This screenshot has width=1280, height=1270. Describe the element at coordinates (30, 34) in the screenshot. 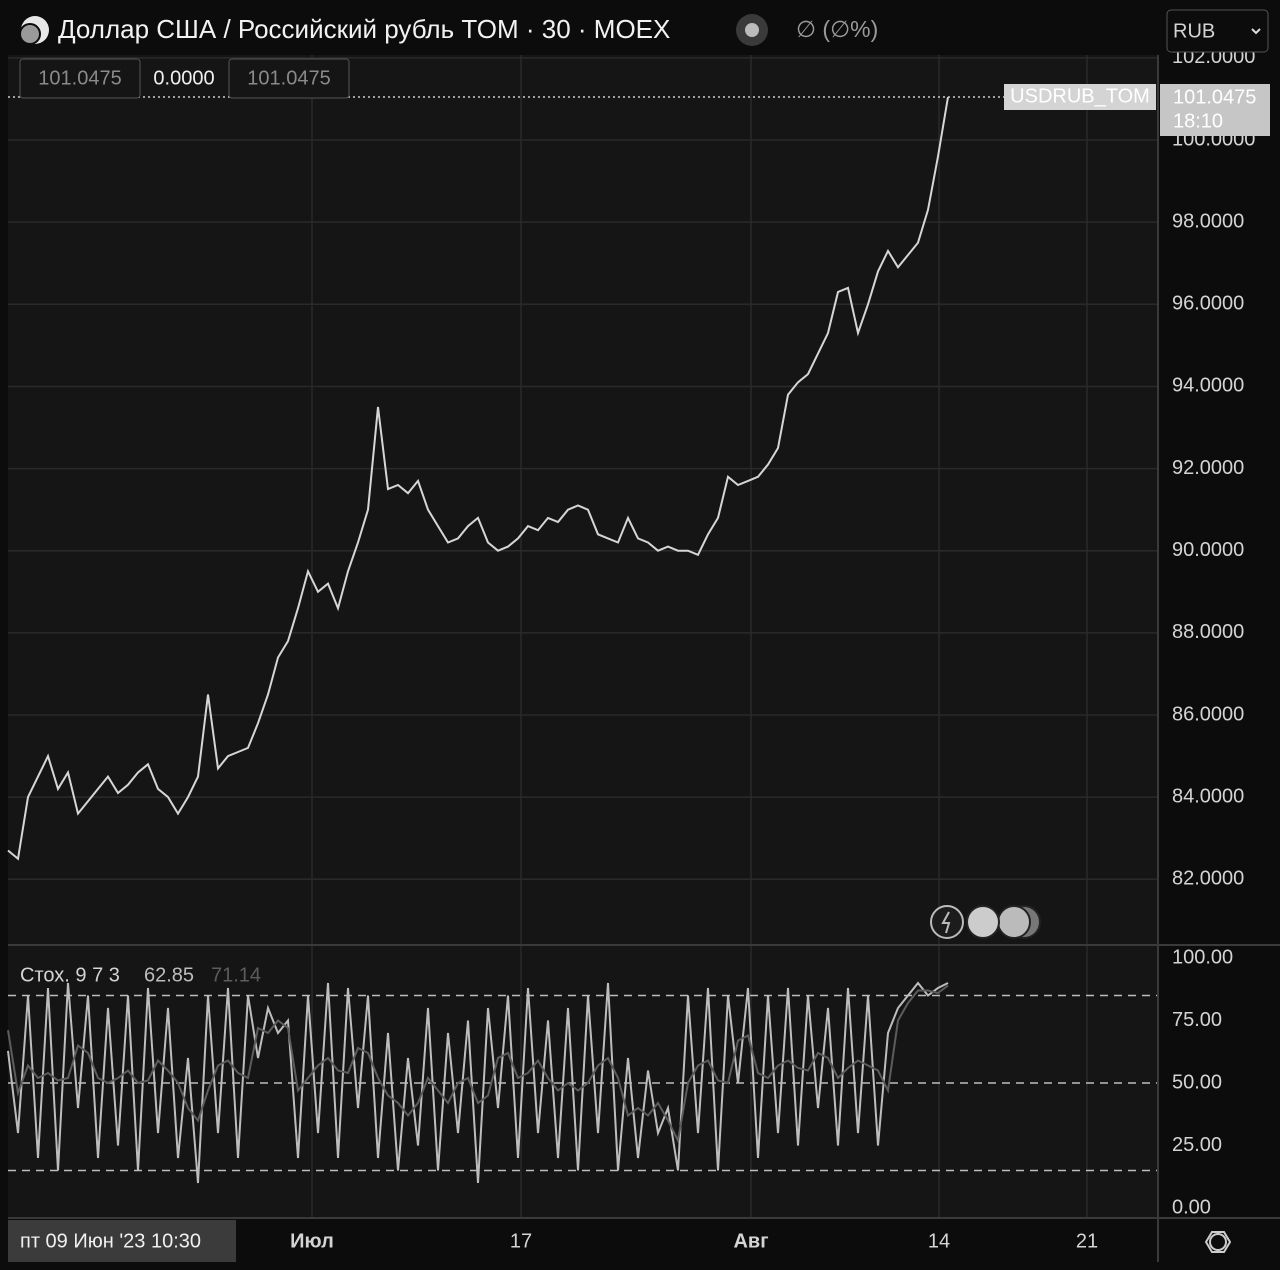

I see `symbol-logo` at that location.